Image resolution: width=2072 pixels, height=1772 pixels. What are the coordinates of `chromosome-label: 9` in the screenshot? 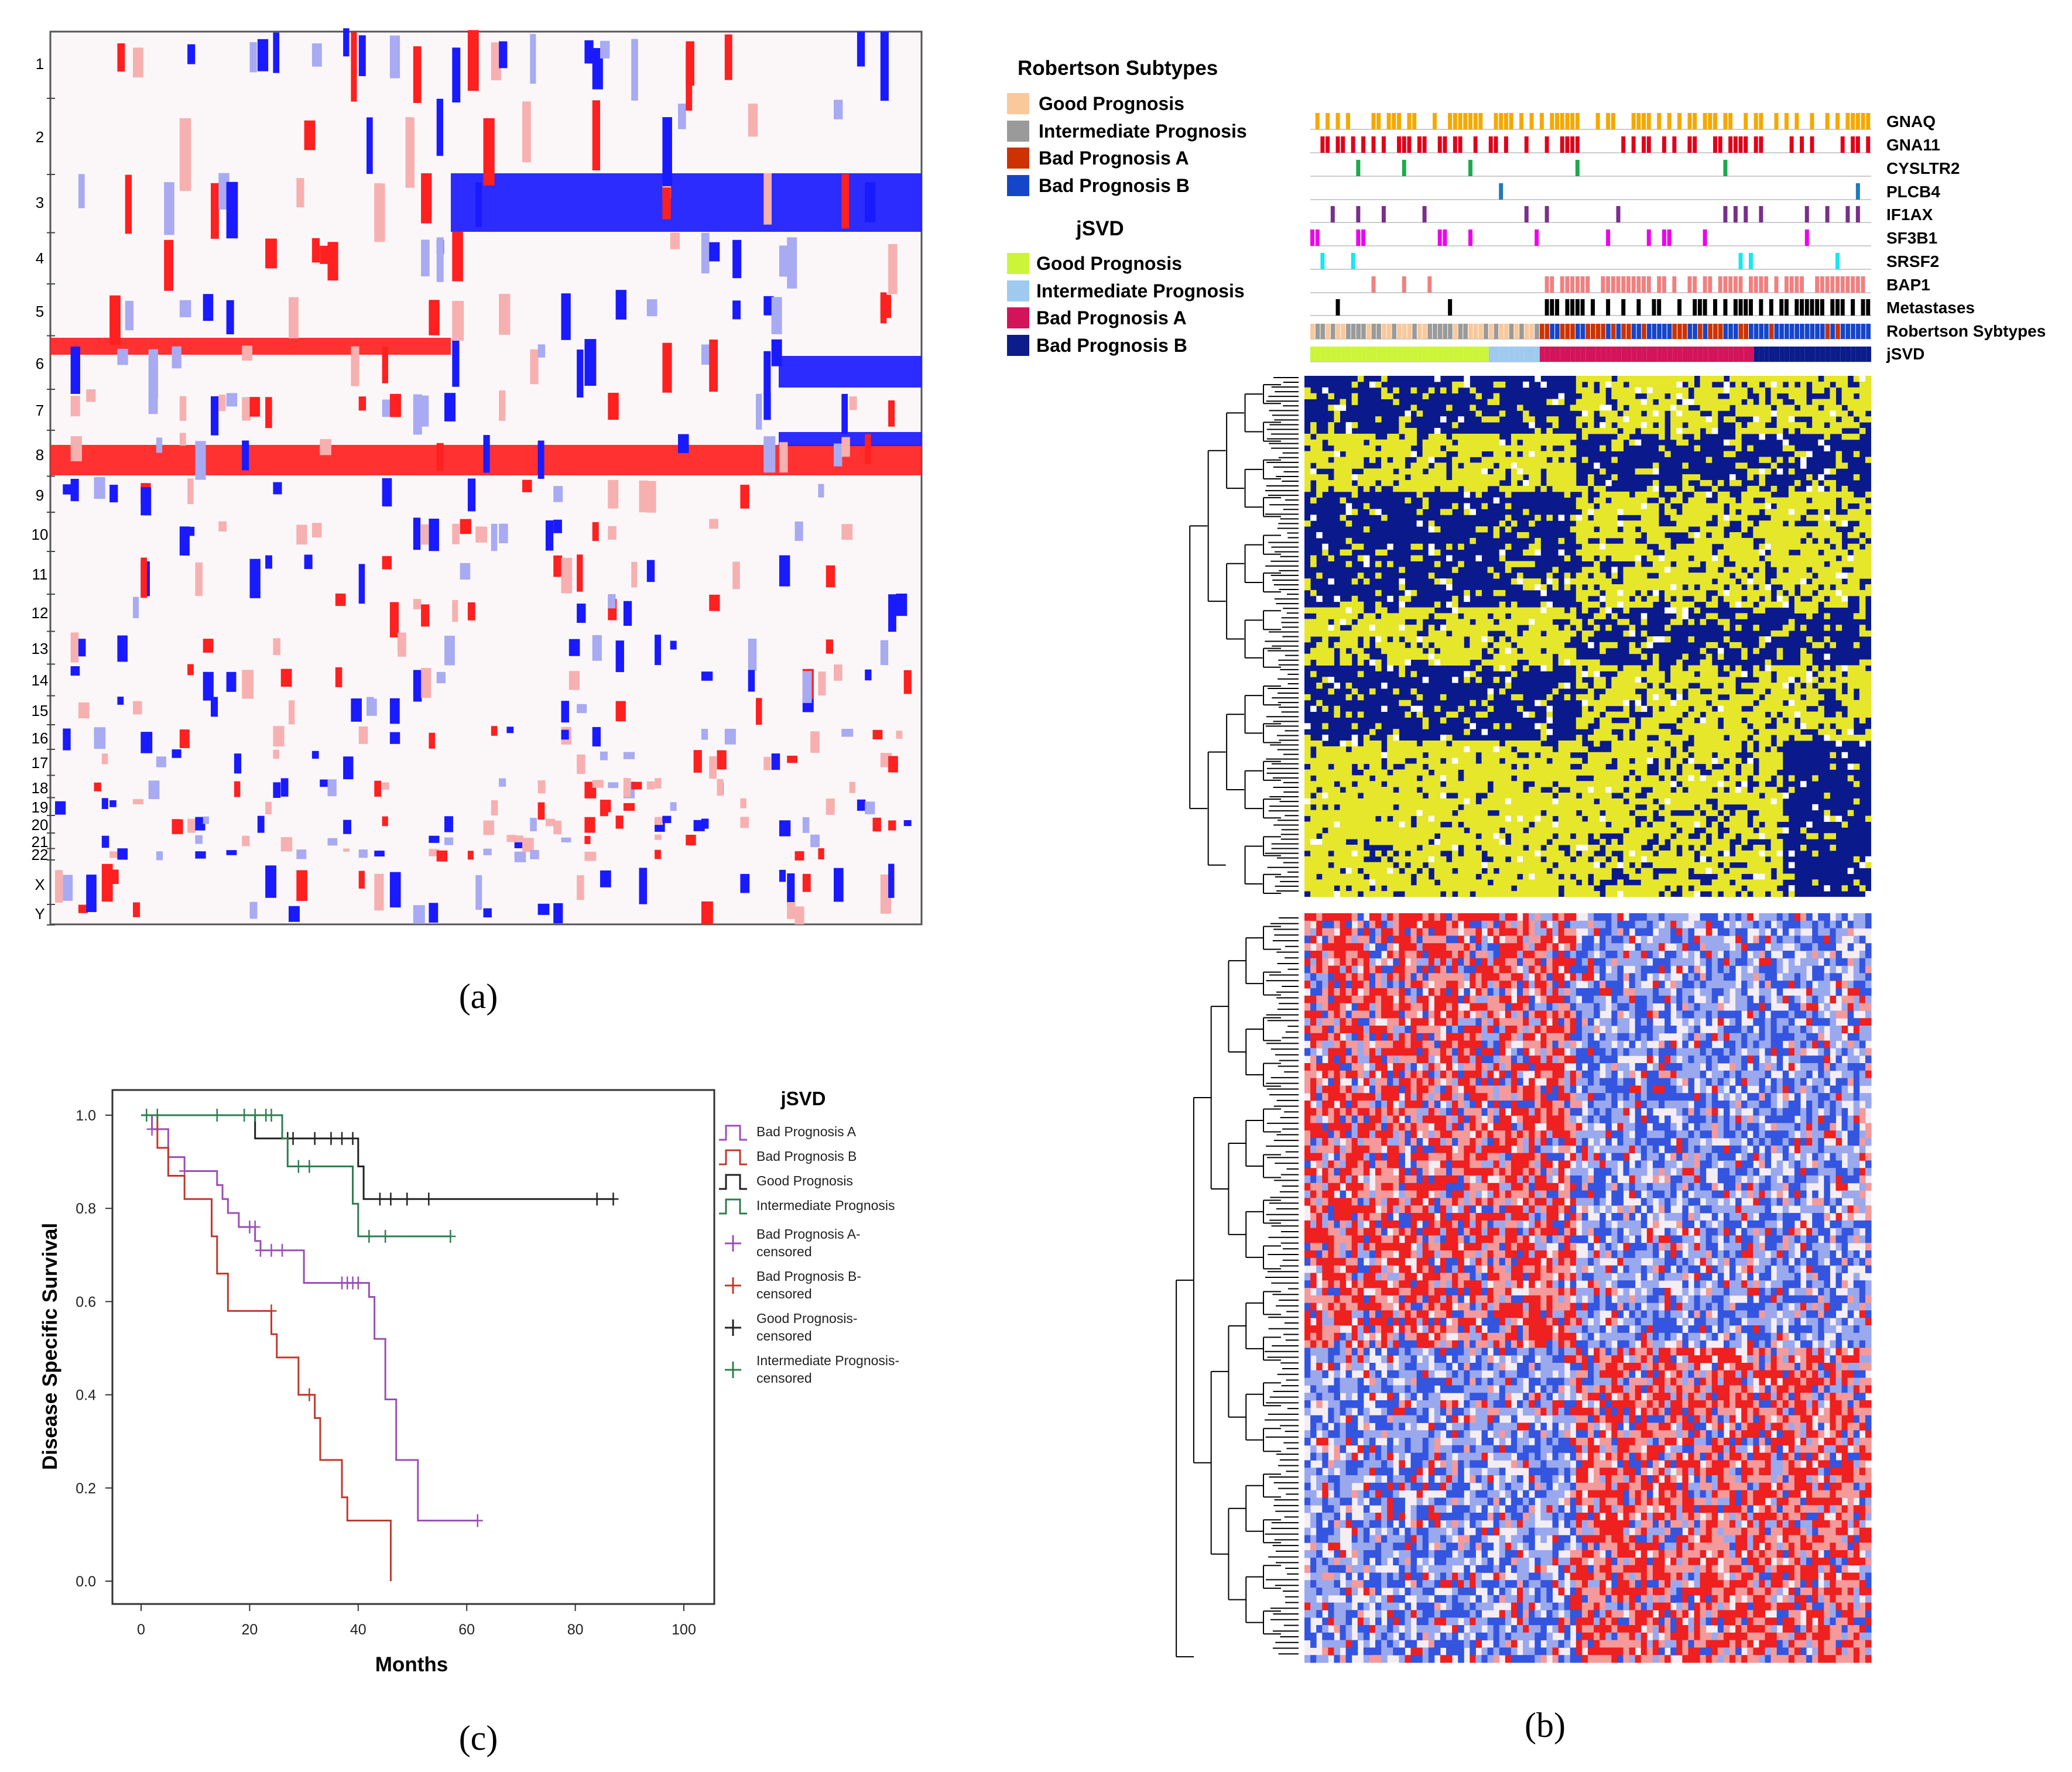 It's located at (40, 495).